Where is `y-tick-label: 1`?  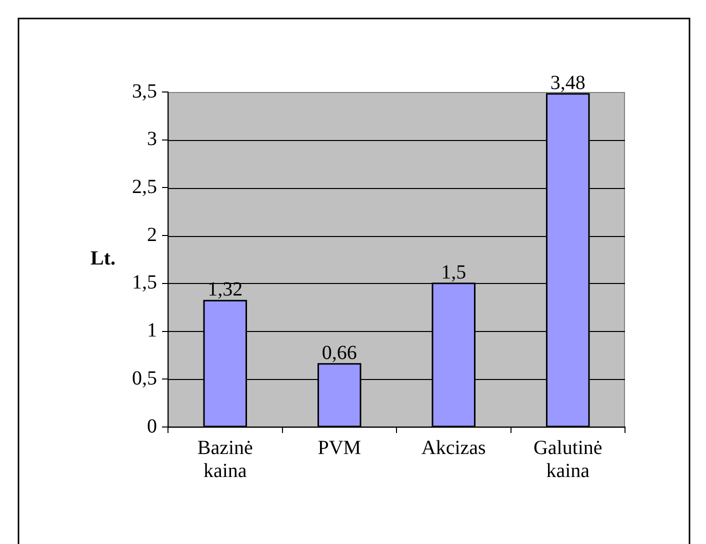
y-tick-label: 1 is located at coordinates (152, 331).